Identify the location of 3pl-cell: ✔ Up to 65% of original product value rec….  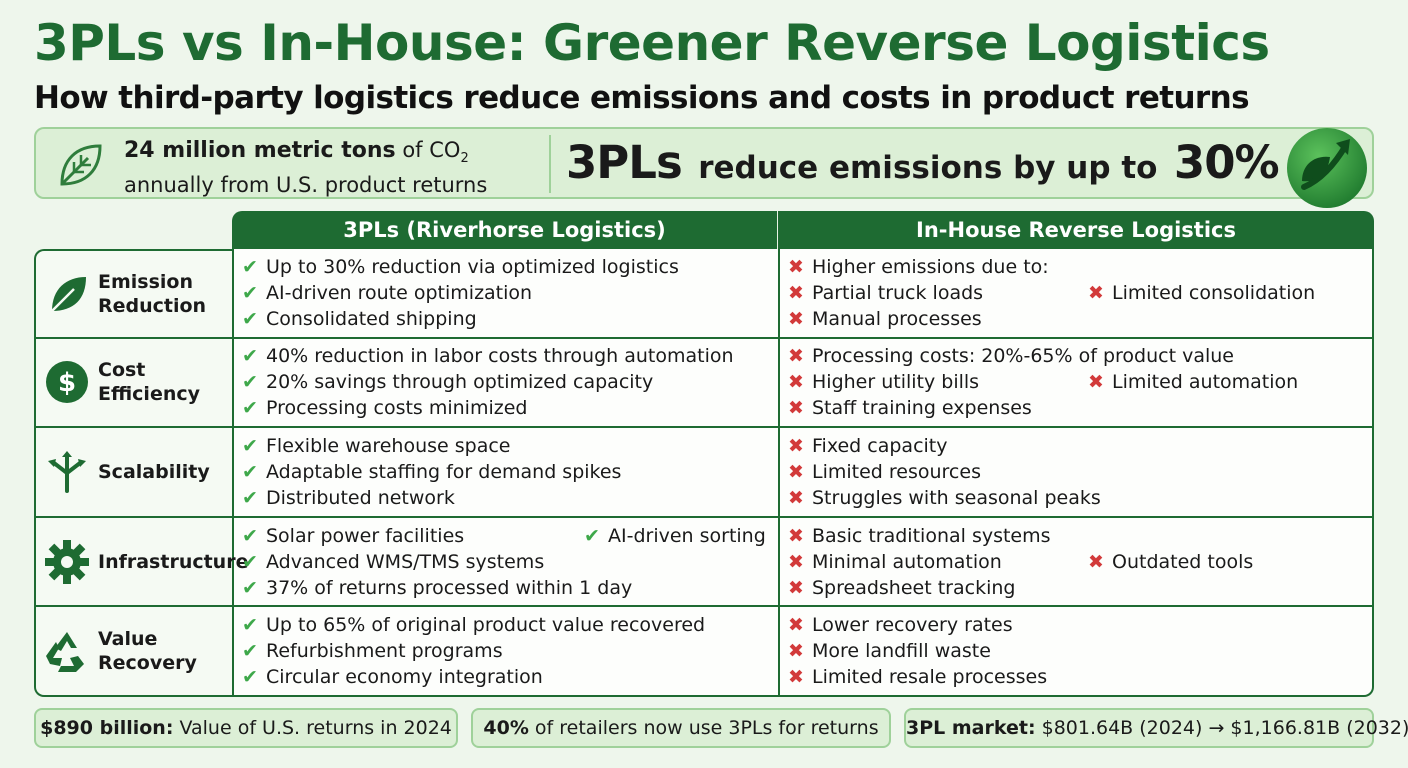
(505, 652).